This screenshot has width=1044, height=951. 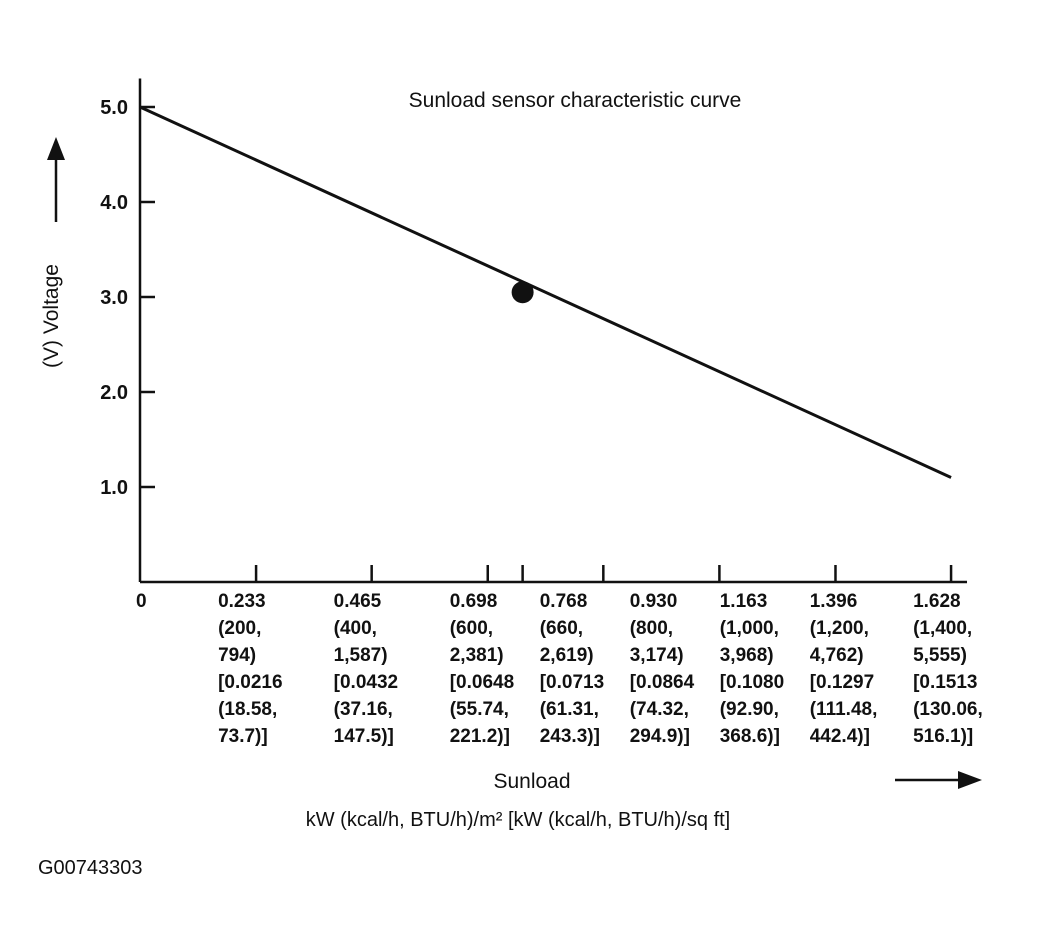 I want to click on y-tick-label: 5.0, so click(x=114, y=108).